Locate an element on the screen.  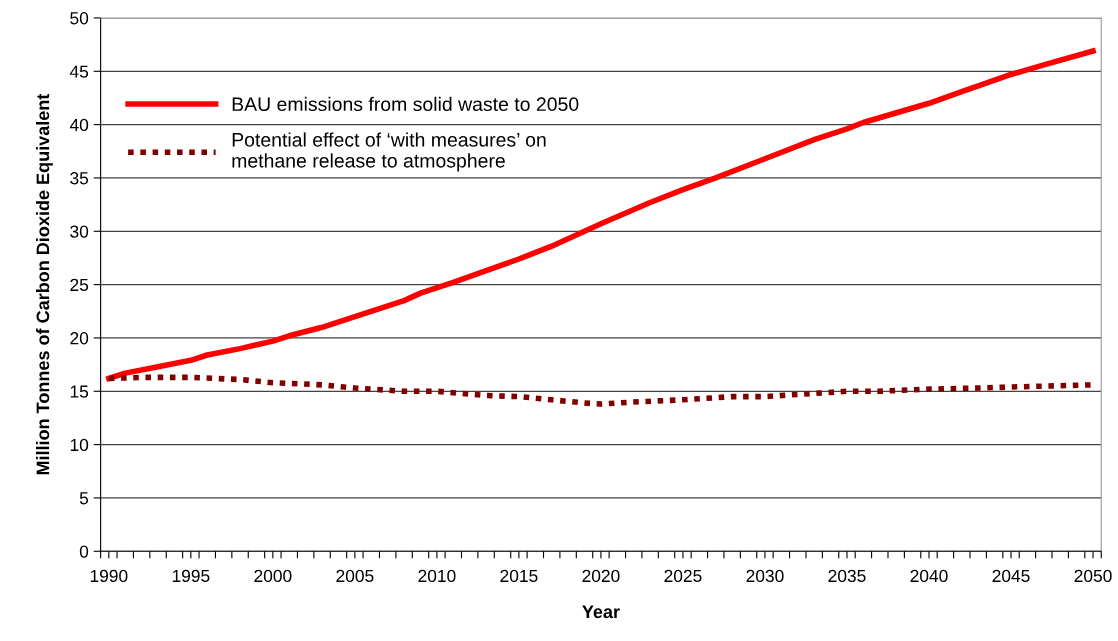
legend-label: BAU emissions from solid waste to 2050 is located at coordinates (405, 104).